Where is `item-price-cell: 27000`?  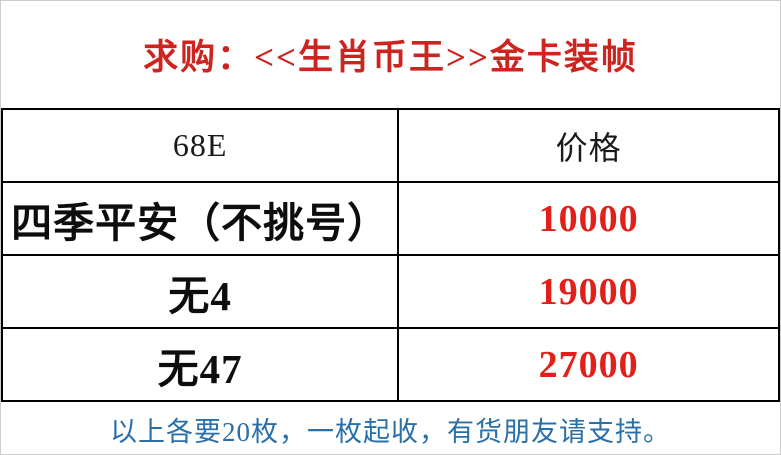
item-price-cell: 27000 is located at coordinates (588, 364).